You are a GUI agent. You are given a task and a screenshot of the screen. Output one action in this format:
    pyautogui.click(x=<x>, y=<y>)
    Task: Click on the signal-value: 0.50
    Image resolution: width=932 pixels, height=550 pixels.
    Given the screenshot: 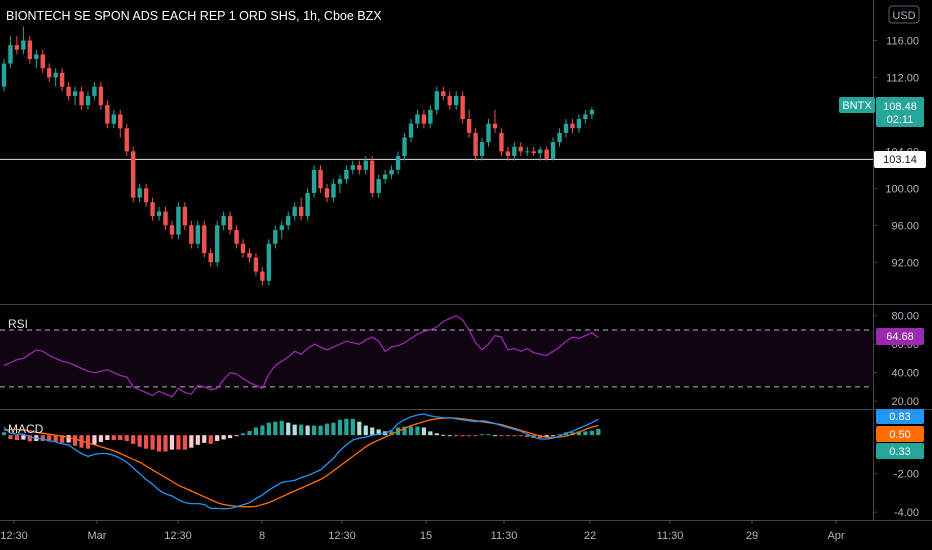 What is the action you would take?
    pyautogui.click(x=899, y=435)
    